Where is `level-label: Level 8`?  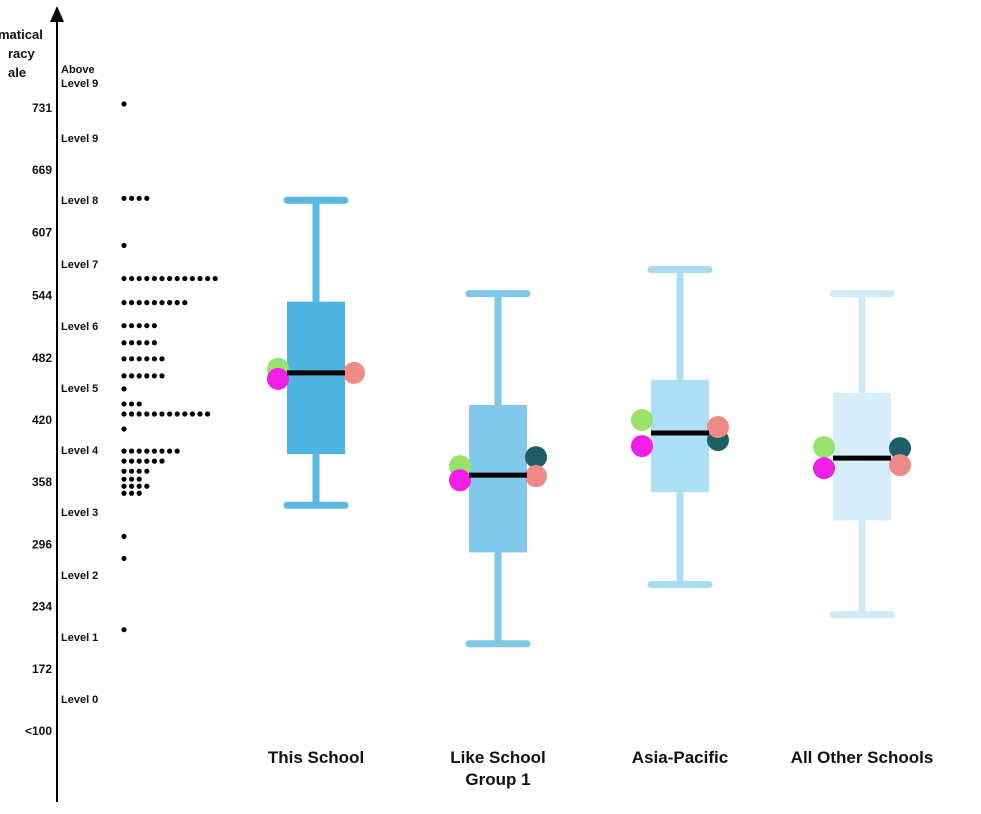
level-label: Level 8 is located at coordinates (80, 201).